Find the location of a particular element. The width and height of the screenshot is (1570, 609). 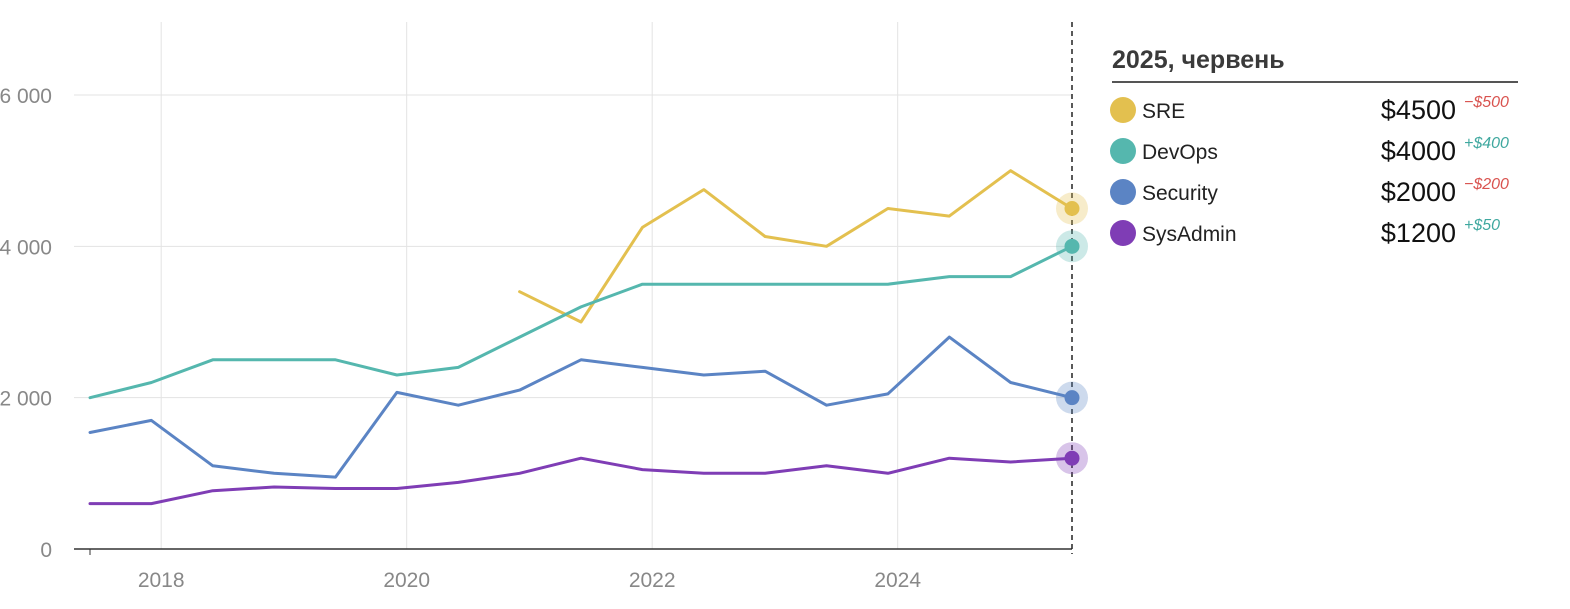

legend-dot-sre is located at coordinates (1123, 110).